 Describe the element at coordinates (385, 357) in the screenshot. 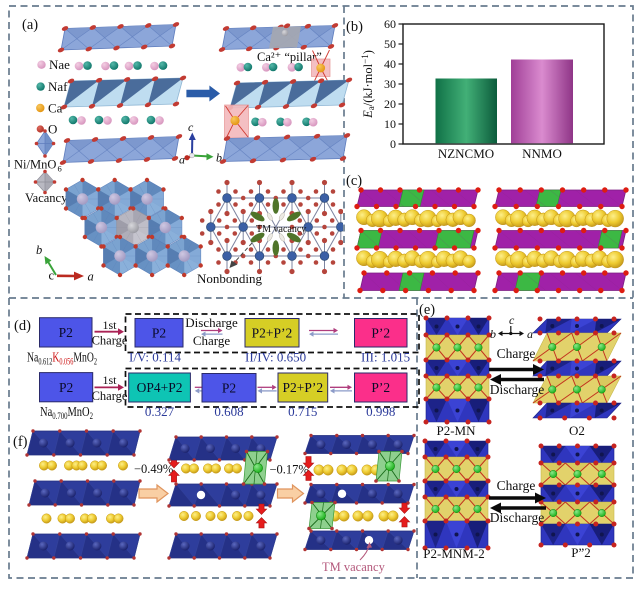

I see `svg-text: III: 1.015` at that location.